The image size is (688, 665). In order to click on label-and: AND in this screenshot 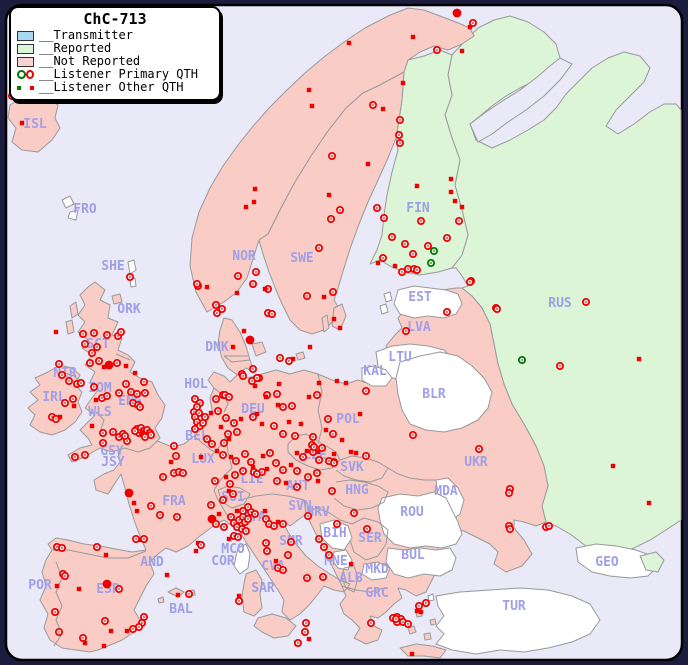, I will do `click(152, 562)`.